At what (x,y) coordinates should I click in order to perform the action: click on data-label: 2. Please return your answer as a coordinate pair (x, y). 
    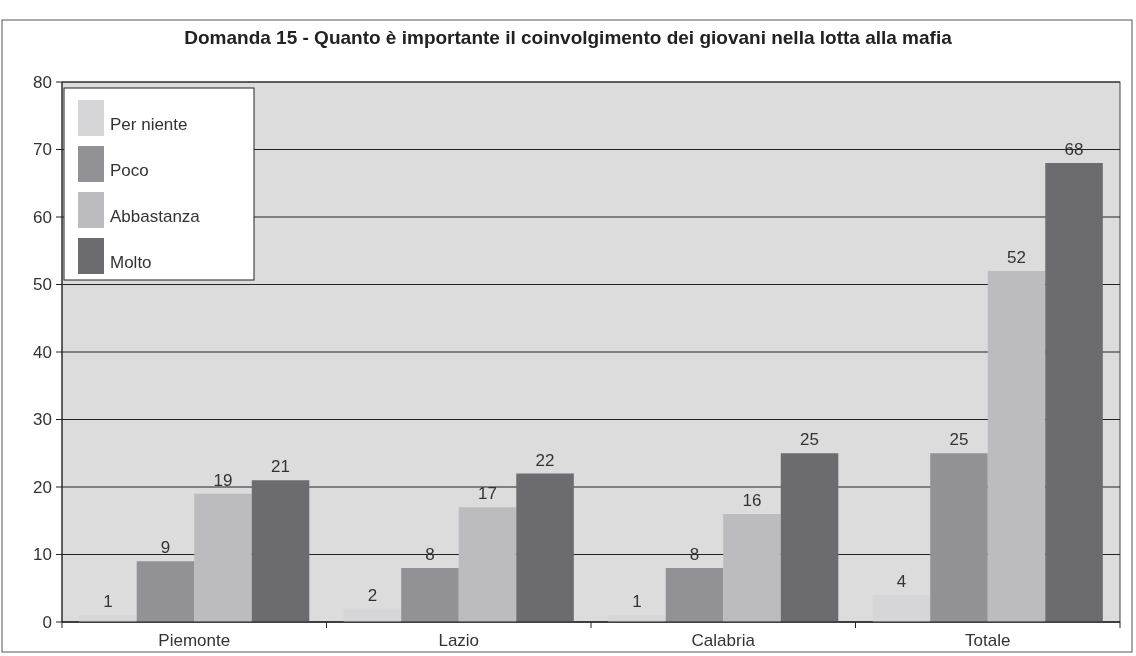
    Looking at the image, I should click on (372, 595).